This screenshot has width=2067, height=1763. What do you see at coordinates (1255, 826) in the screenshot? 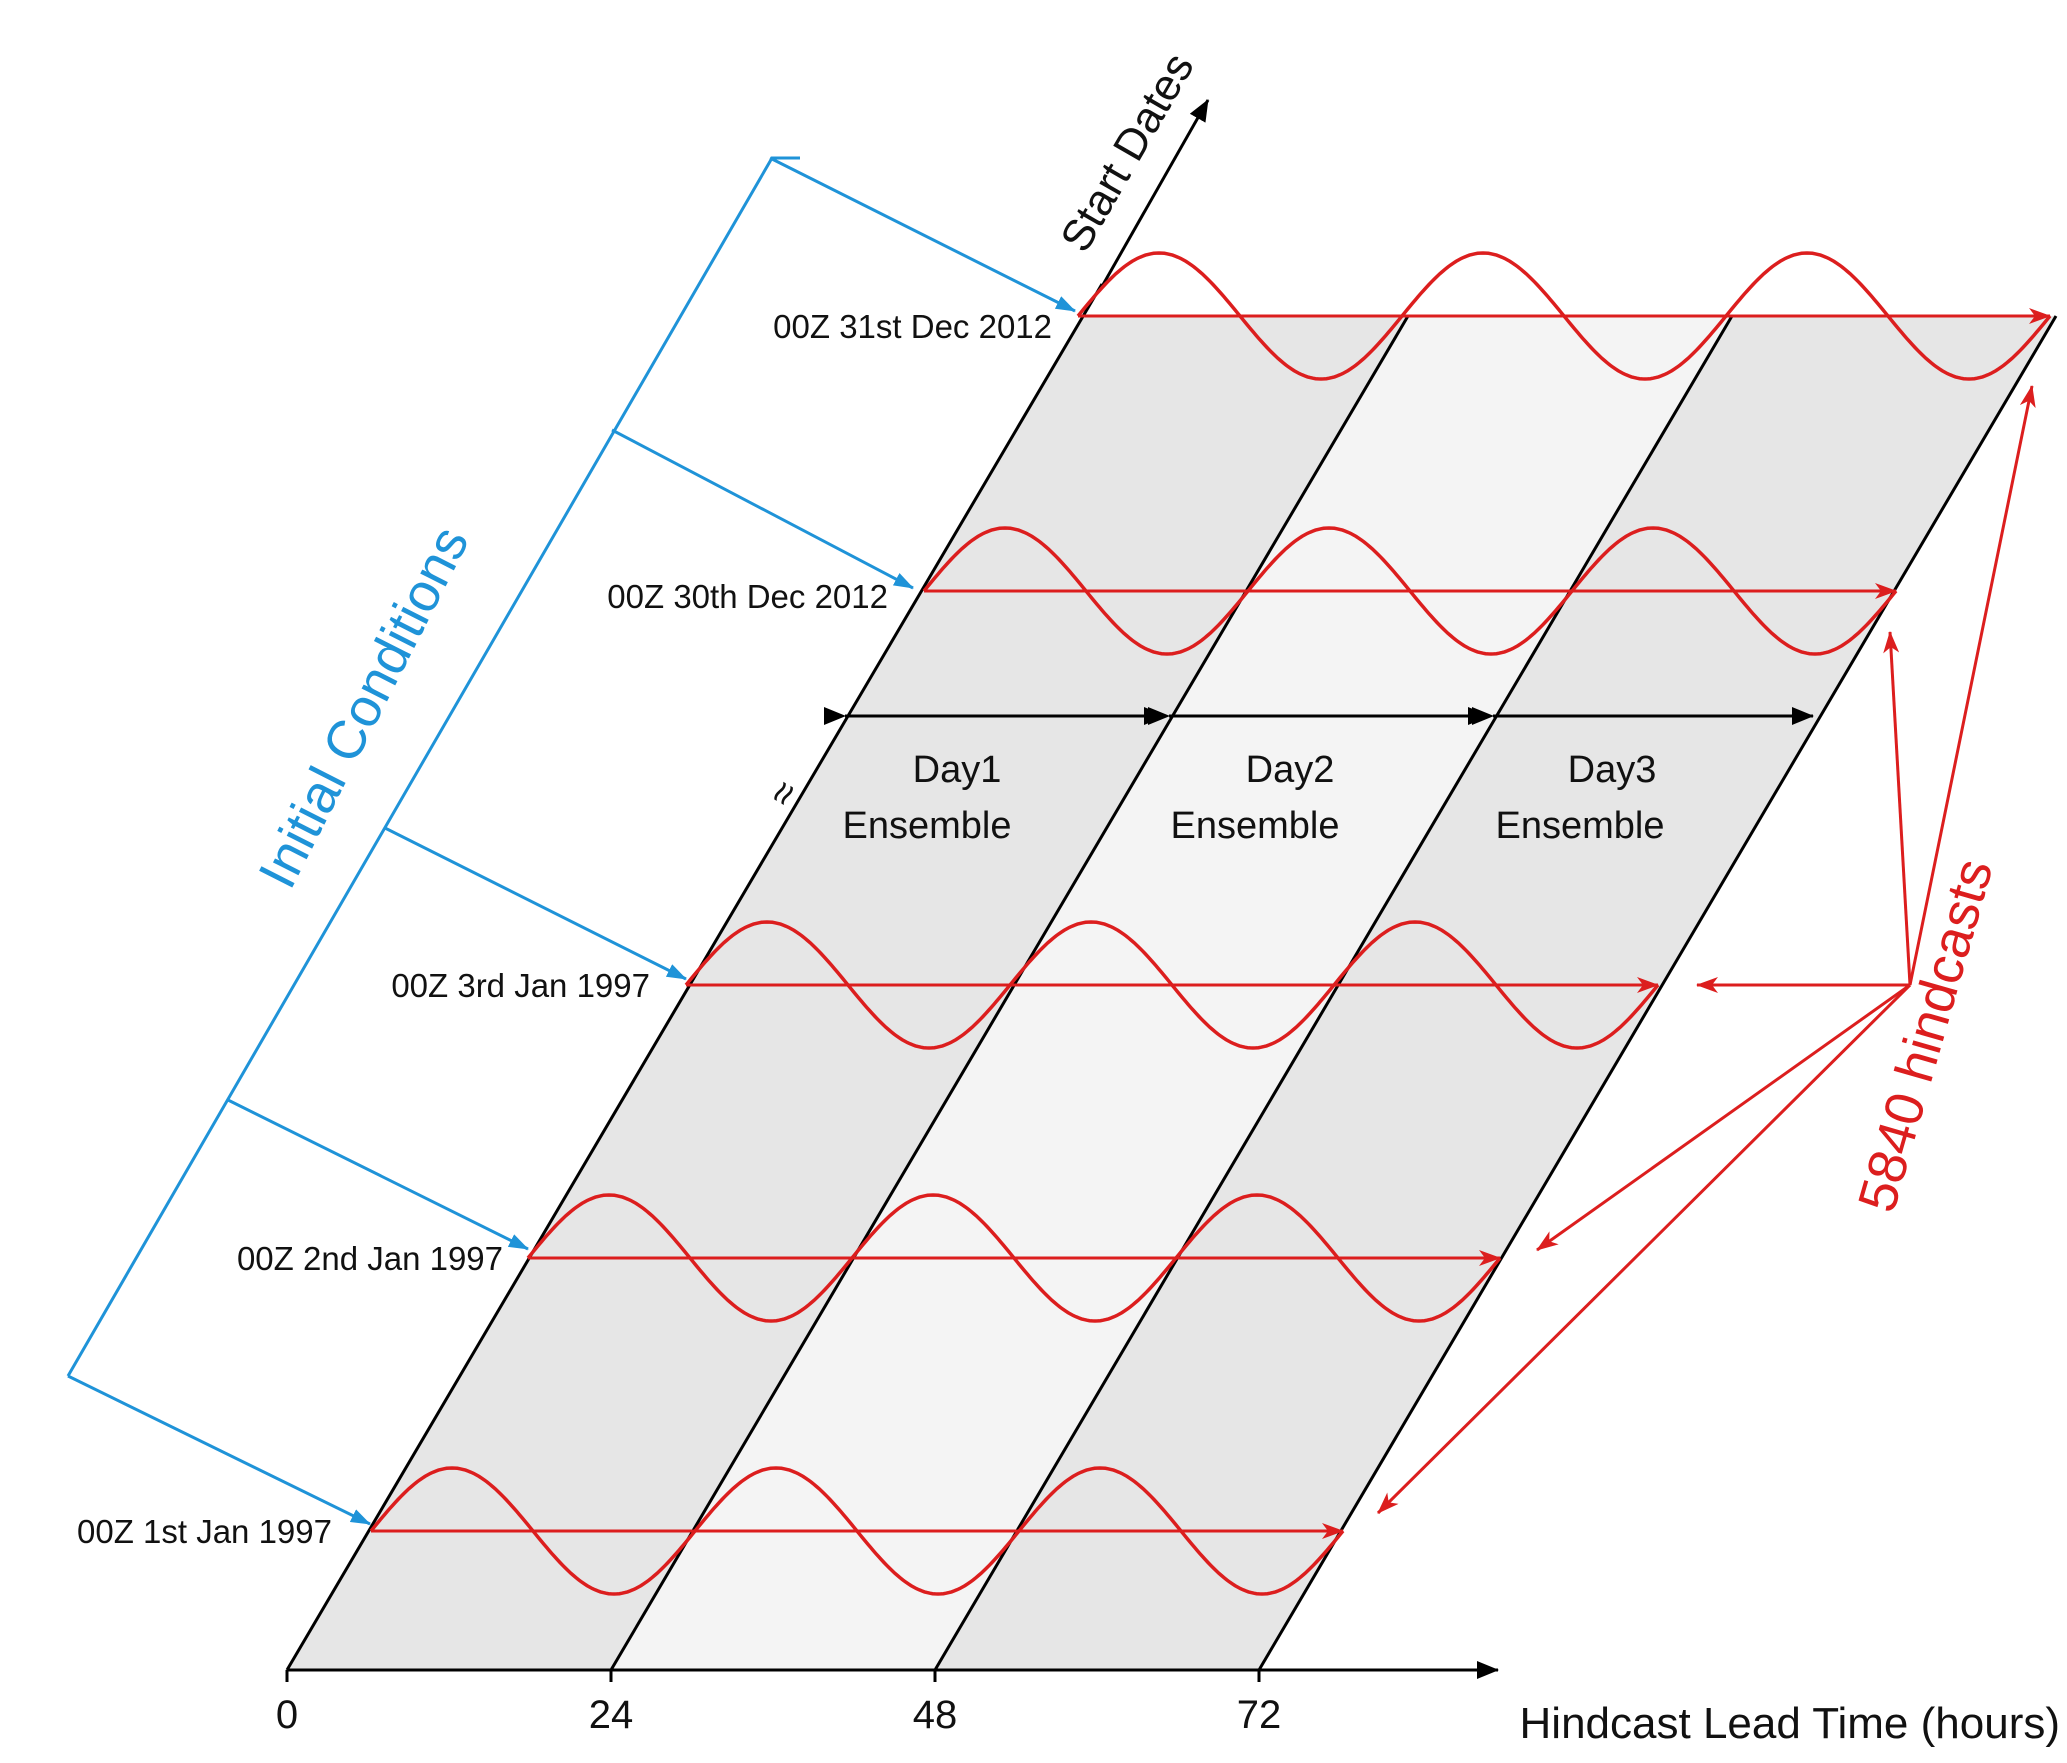
I see `day2-ensemble-label: Ensemble` at bounding box center [1255, 826].